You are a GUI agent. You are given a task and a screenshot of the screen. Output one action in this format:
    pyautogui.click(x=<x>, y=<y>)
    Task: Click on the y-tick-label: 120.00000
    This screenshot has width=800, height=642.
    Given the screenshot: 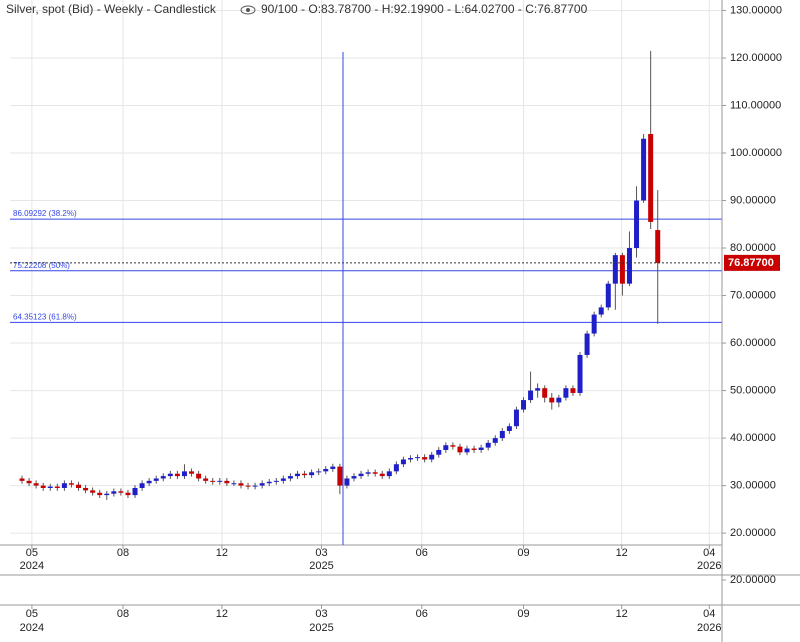 What is the action you would take?
    pyautogui.click(x=756, y=58)
    